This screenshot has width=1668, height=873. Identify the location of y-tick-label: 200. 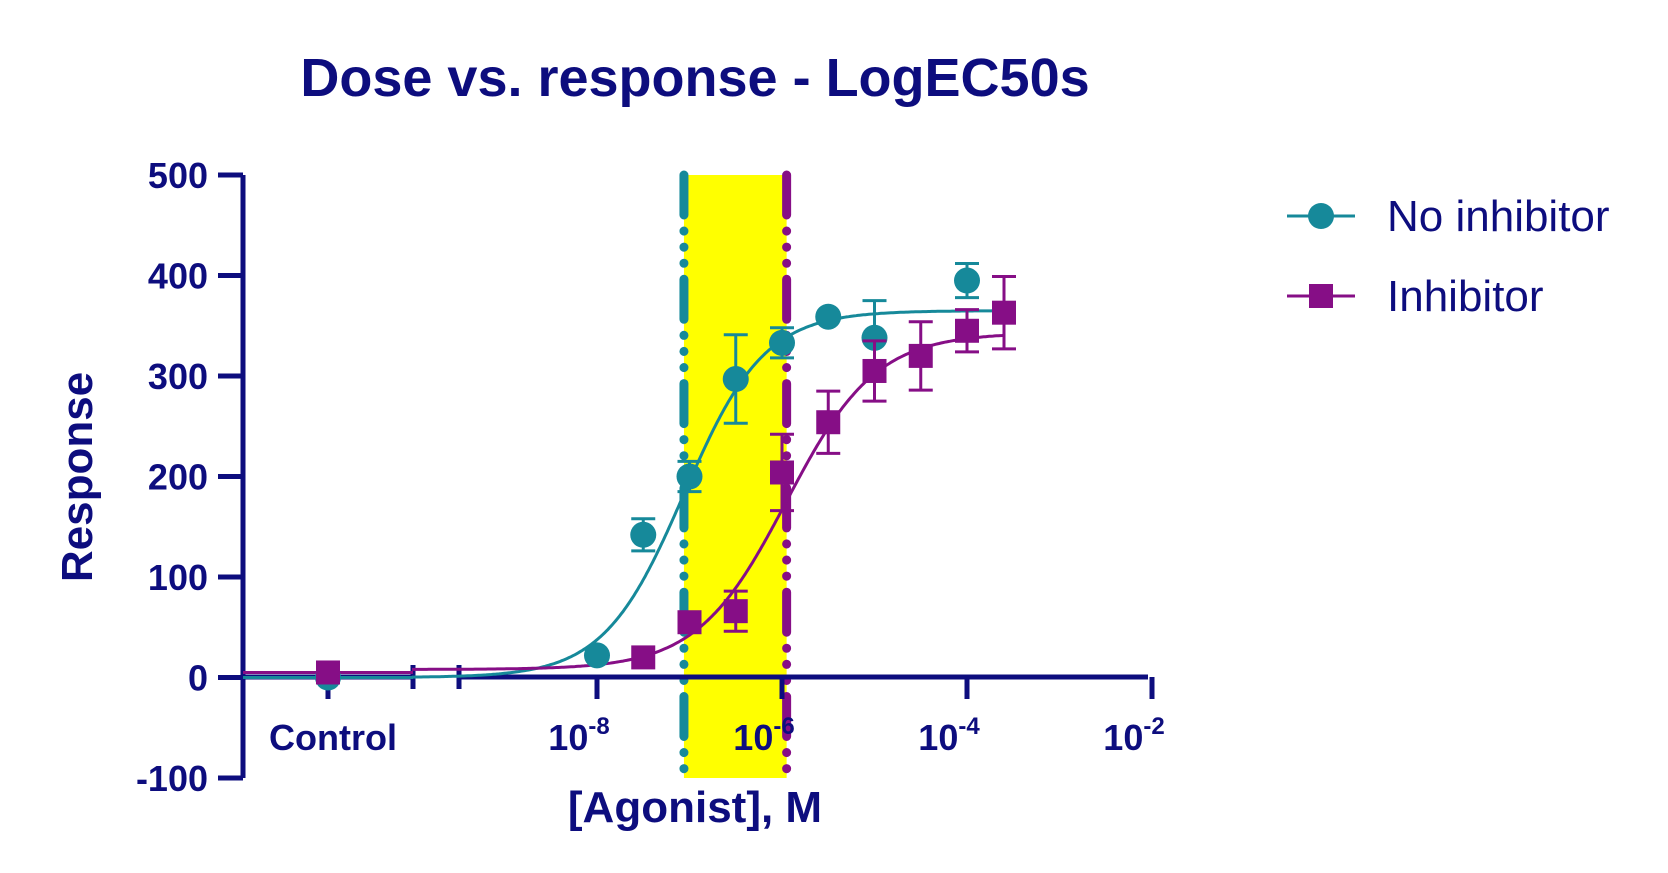
(178, 477).